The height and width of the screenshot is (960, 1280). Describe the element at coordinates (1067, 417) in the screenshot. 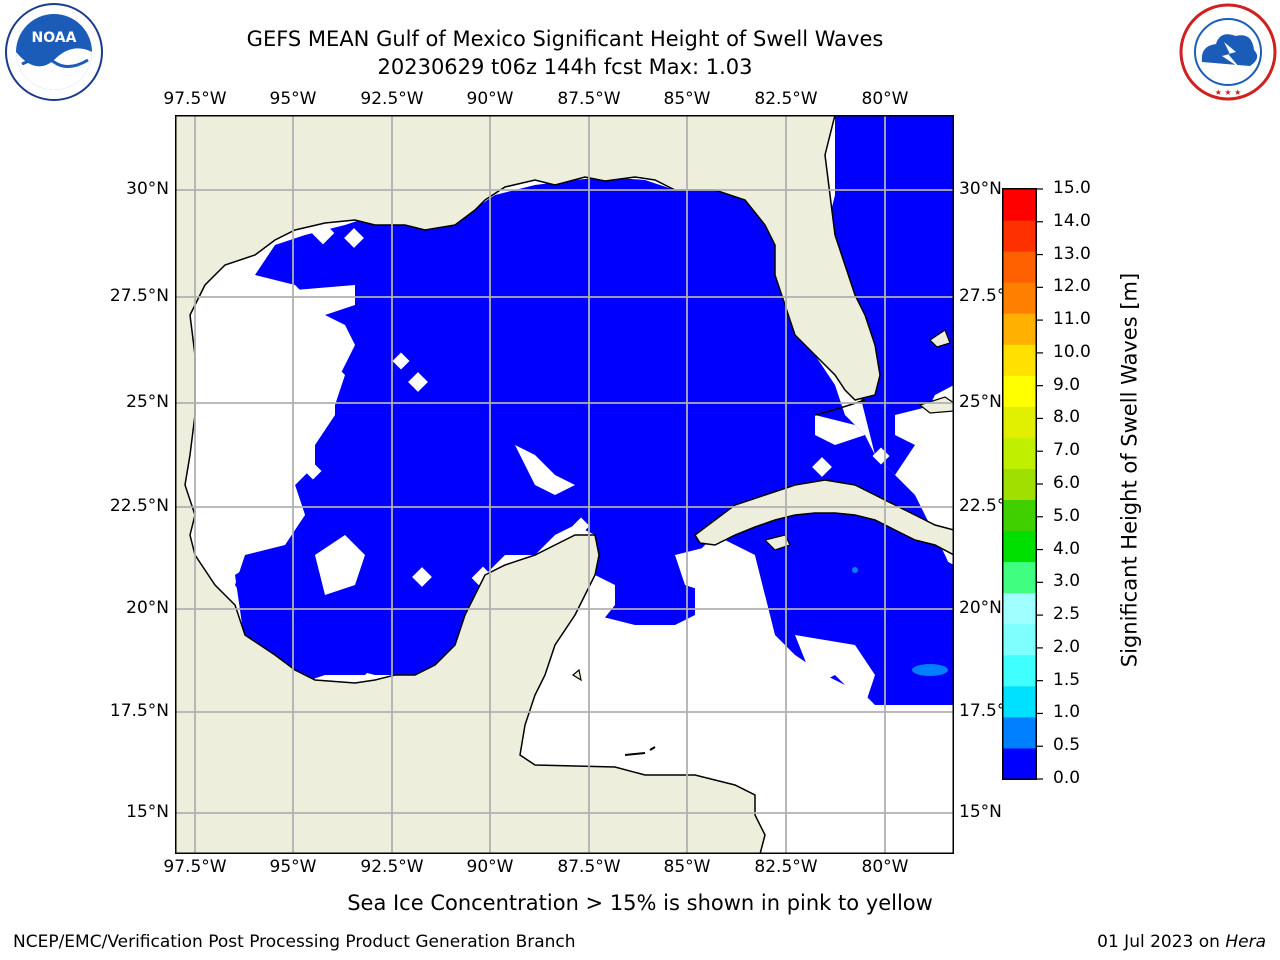

I see `colorbar-tick-label: 8.0` at that location.